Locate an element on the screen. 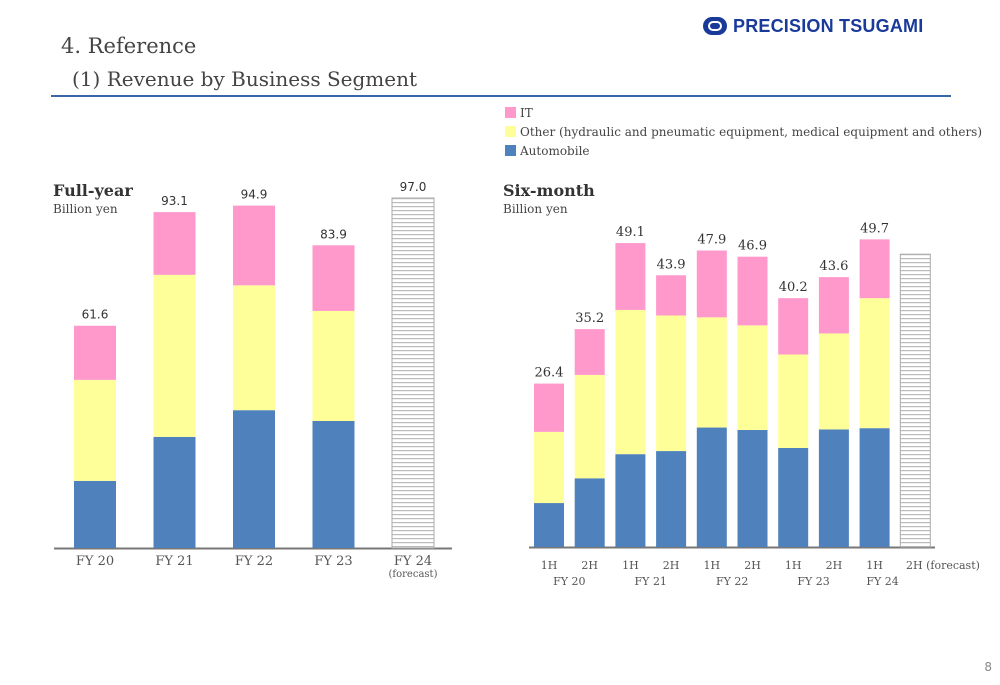  logo-text: PRECISION TSUGAMI is located at coordinates (828, 25).